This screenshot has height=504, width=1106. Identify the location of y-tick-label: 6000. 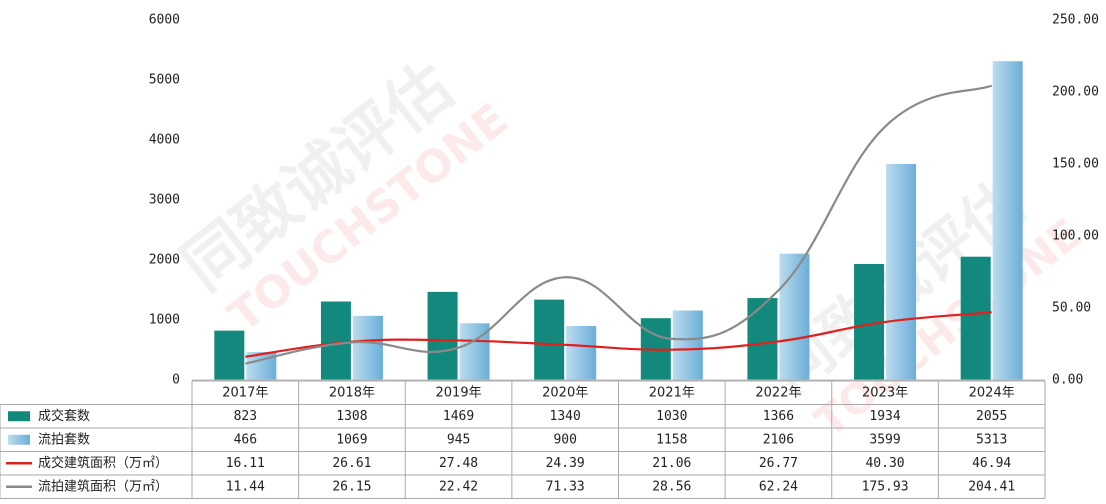
(164, 20).